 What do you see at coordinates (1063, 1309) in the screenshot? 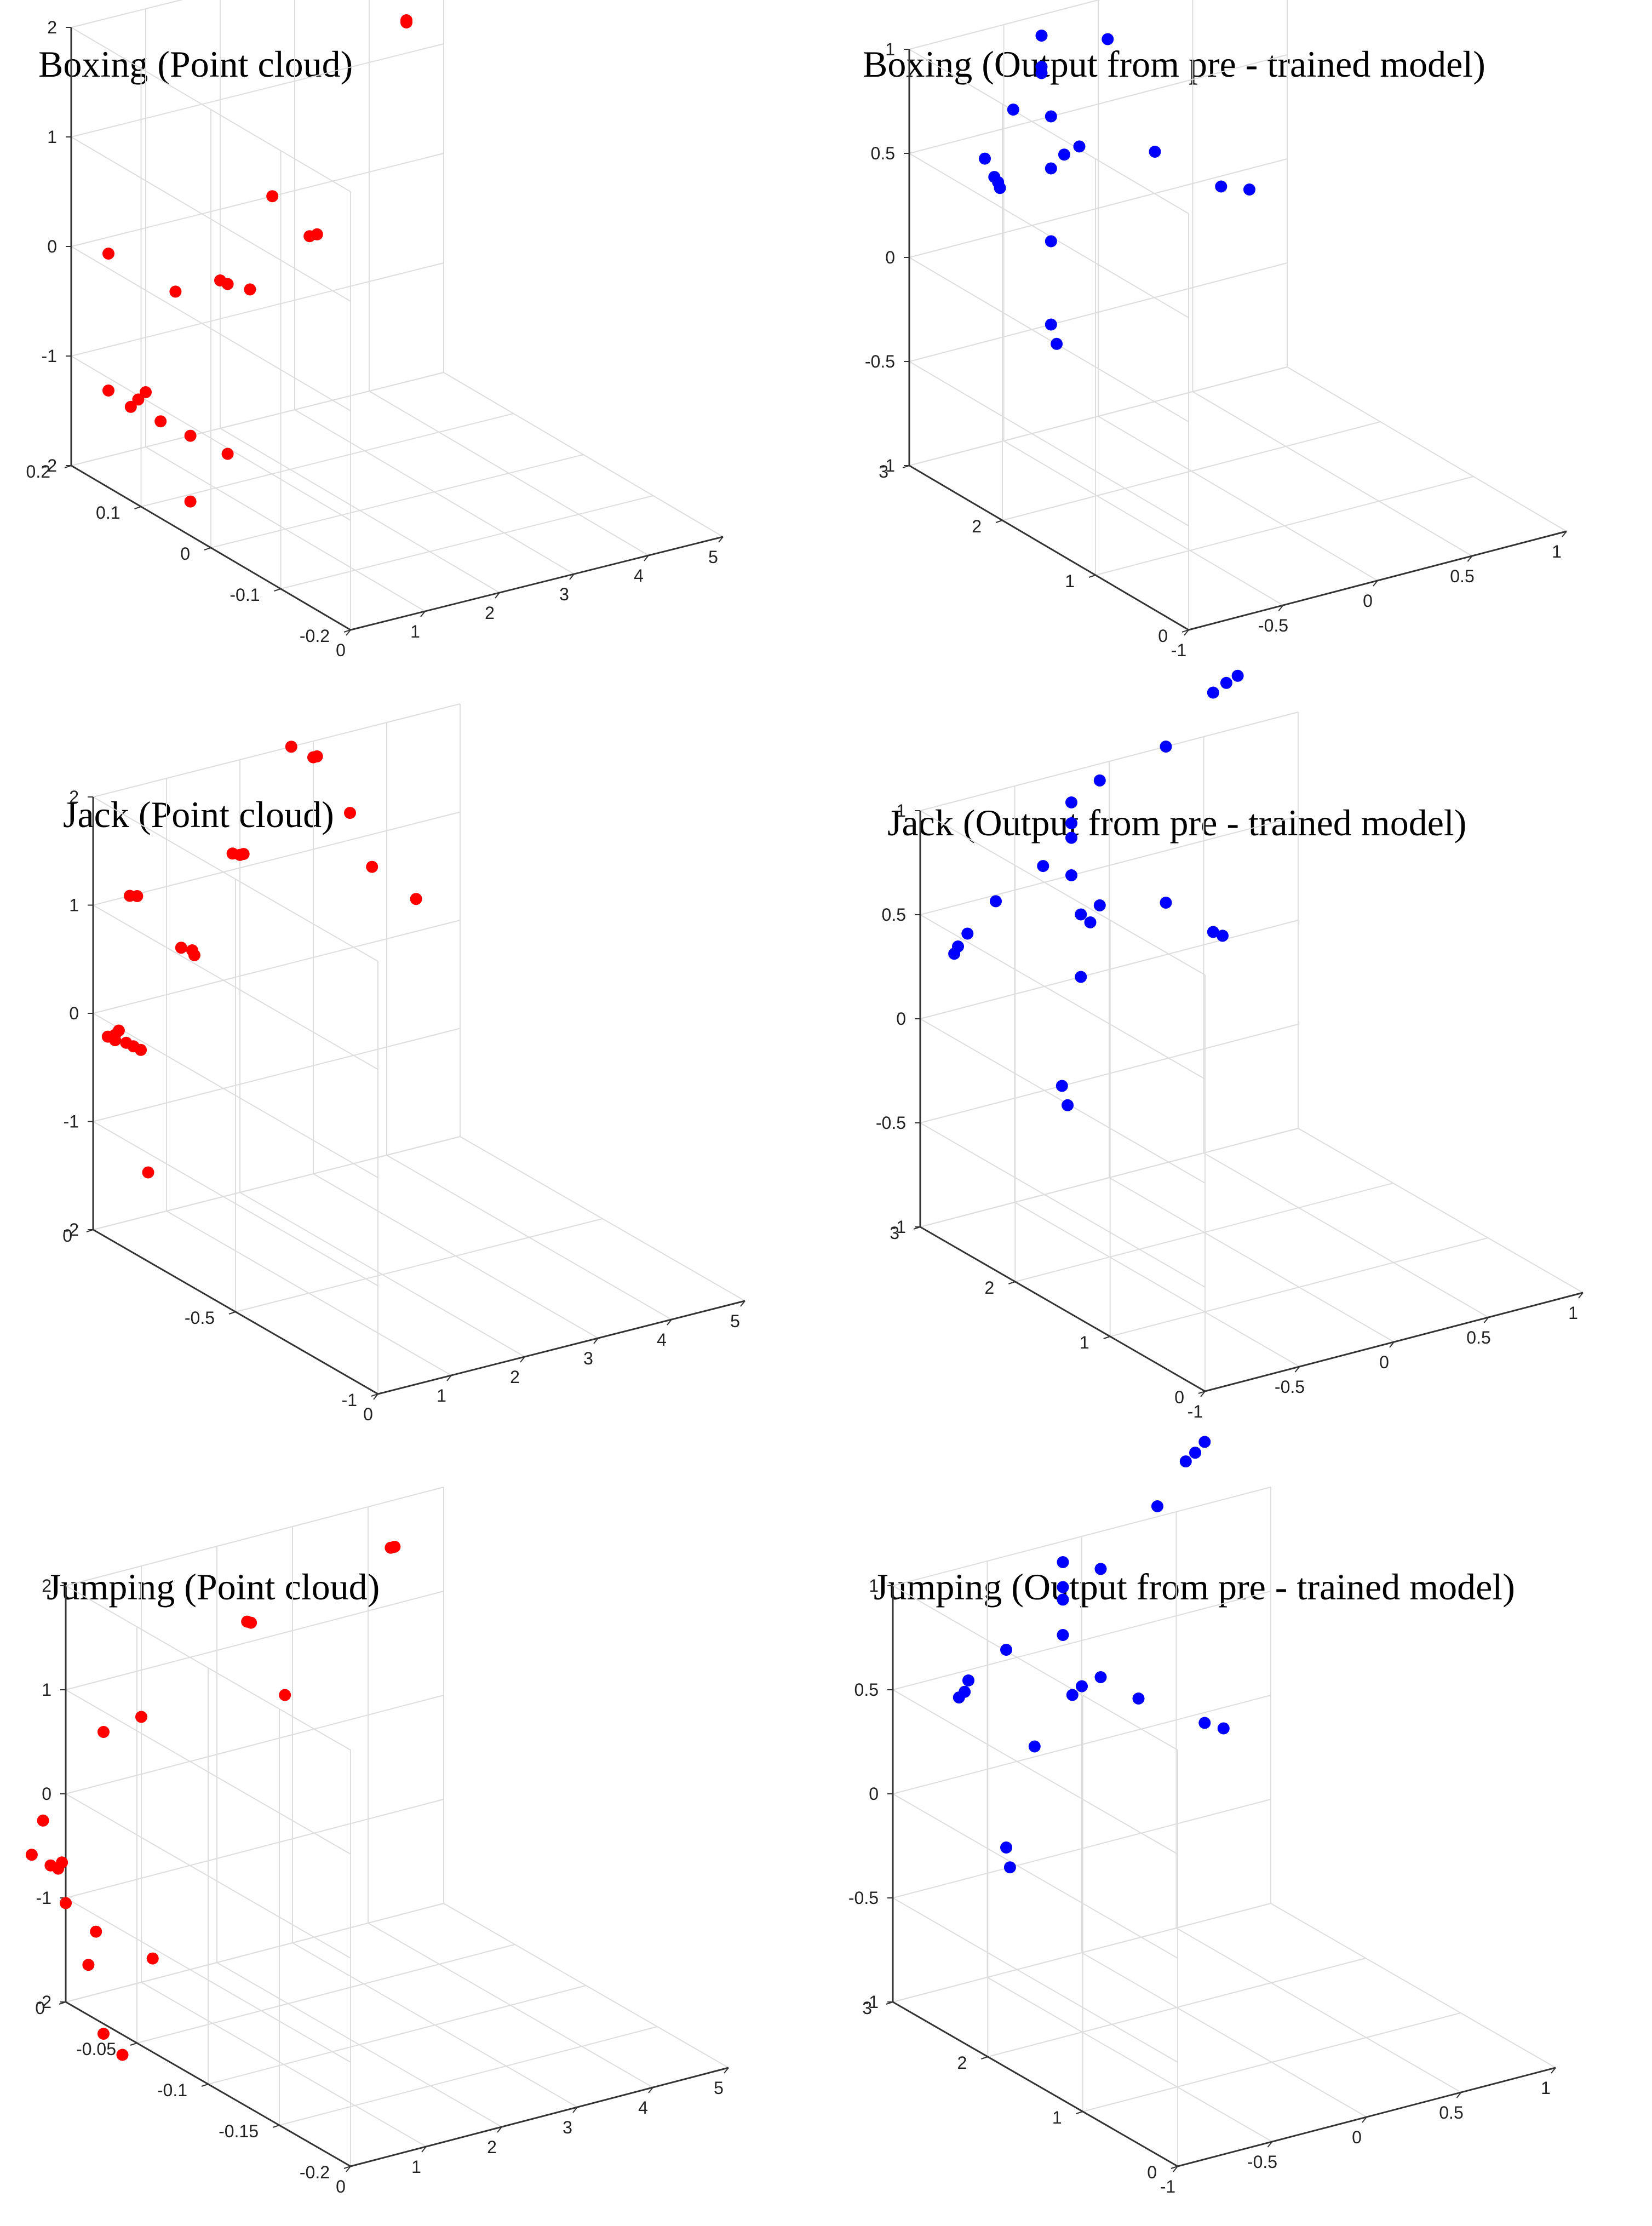
I see `y-axis` at bounding box center [1063, 1309].